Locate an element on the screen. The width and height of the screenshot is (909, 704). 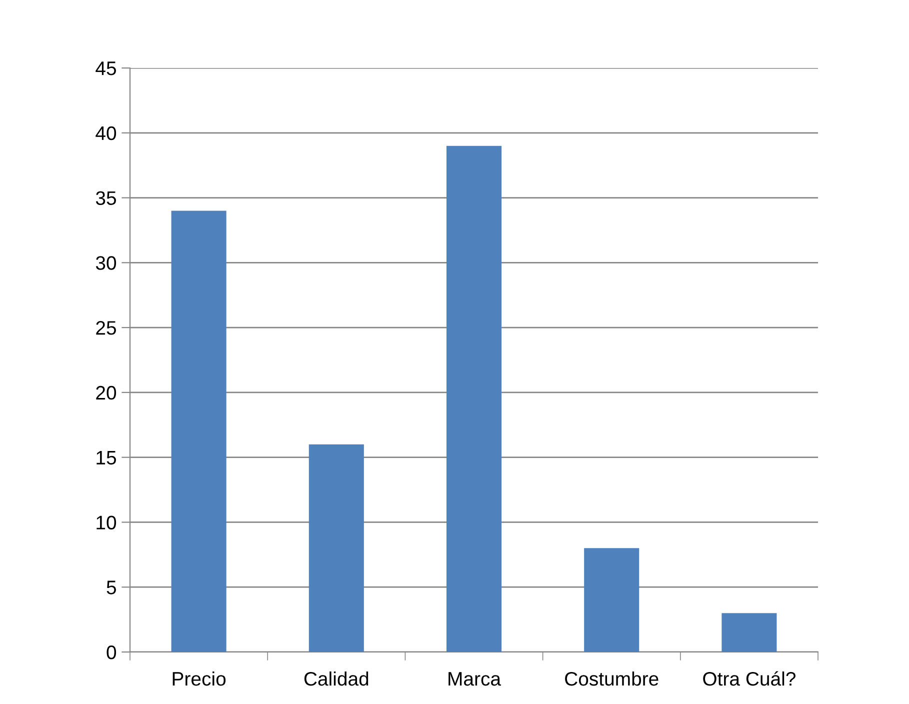
y-tick-label: 25 is located at coordinates (106, 328).